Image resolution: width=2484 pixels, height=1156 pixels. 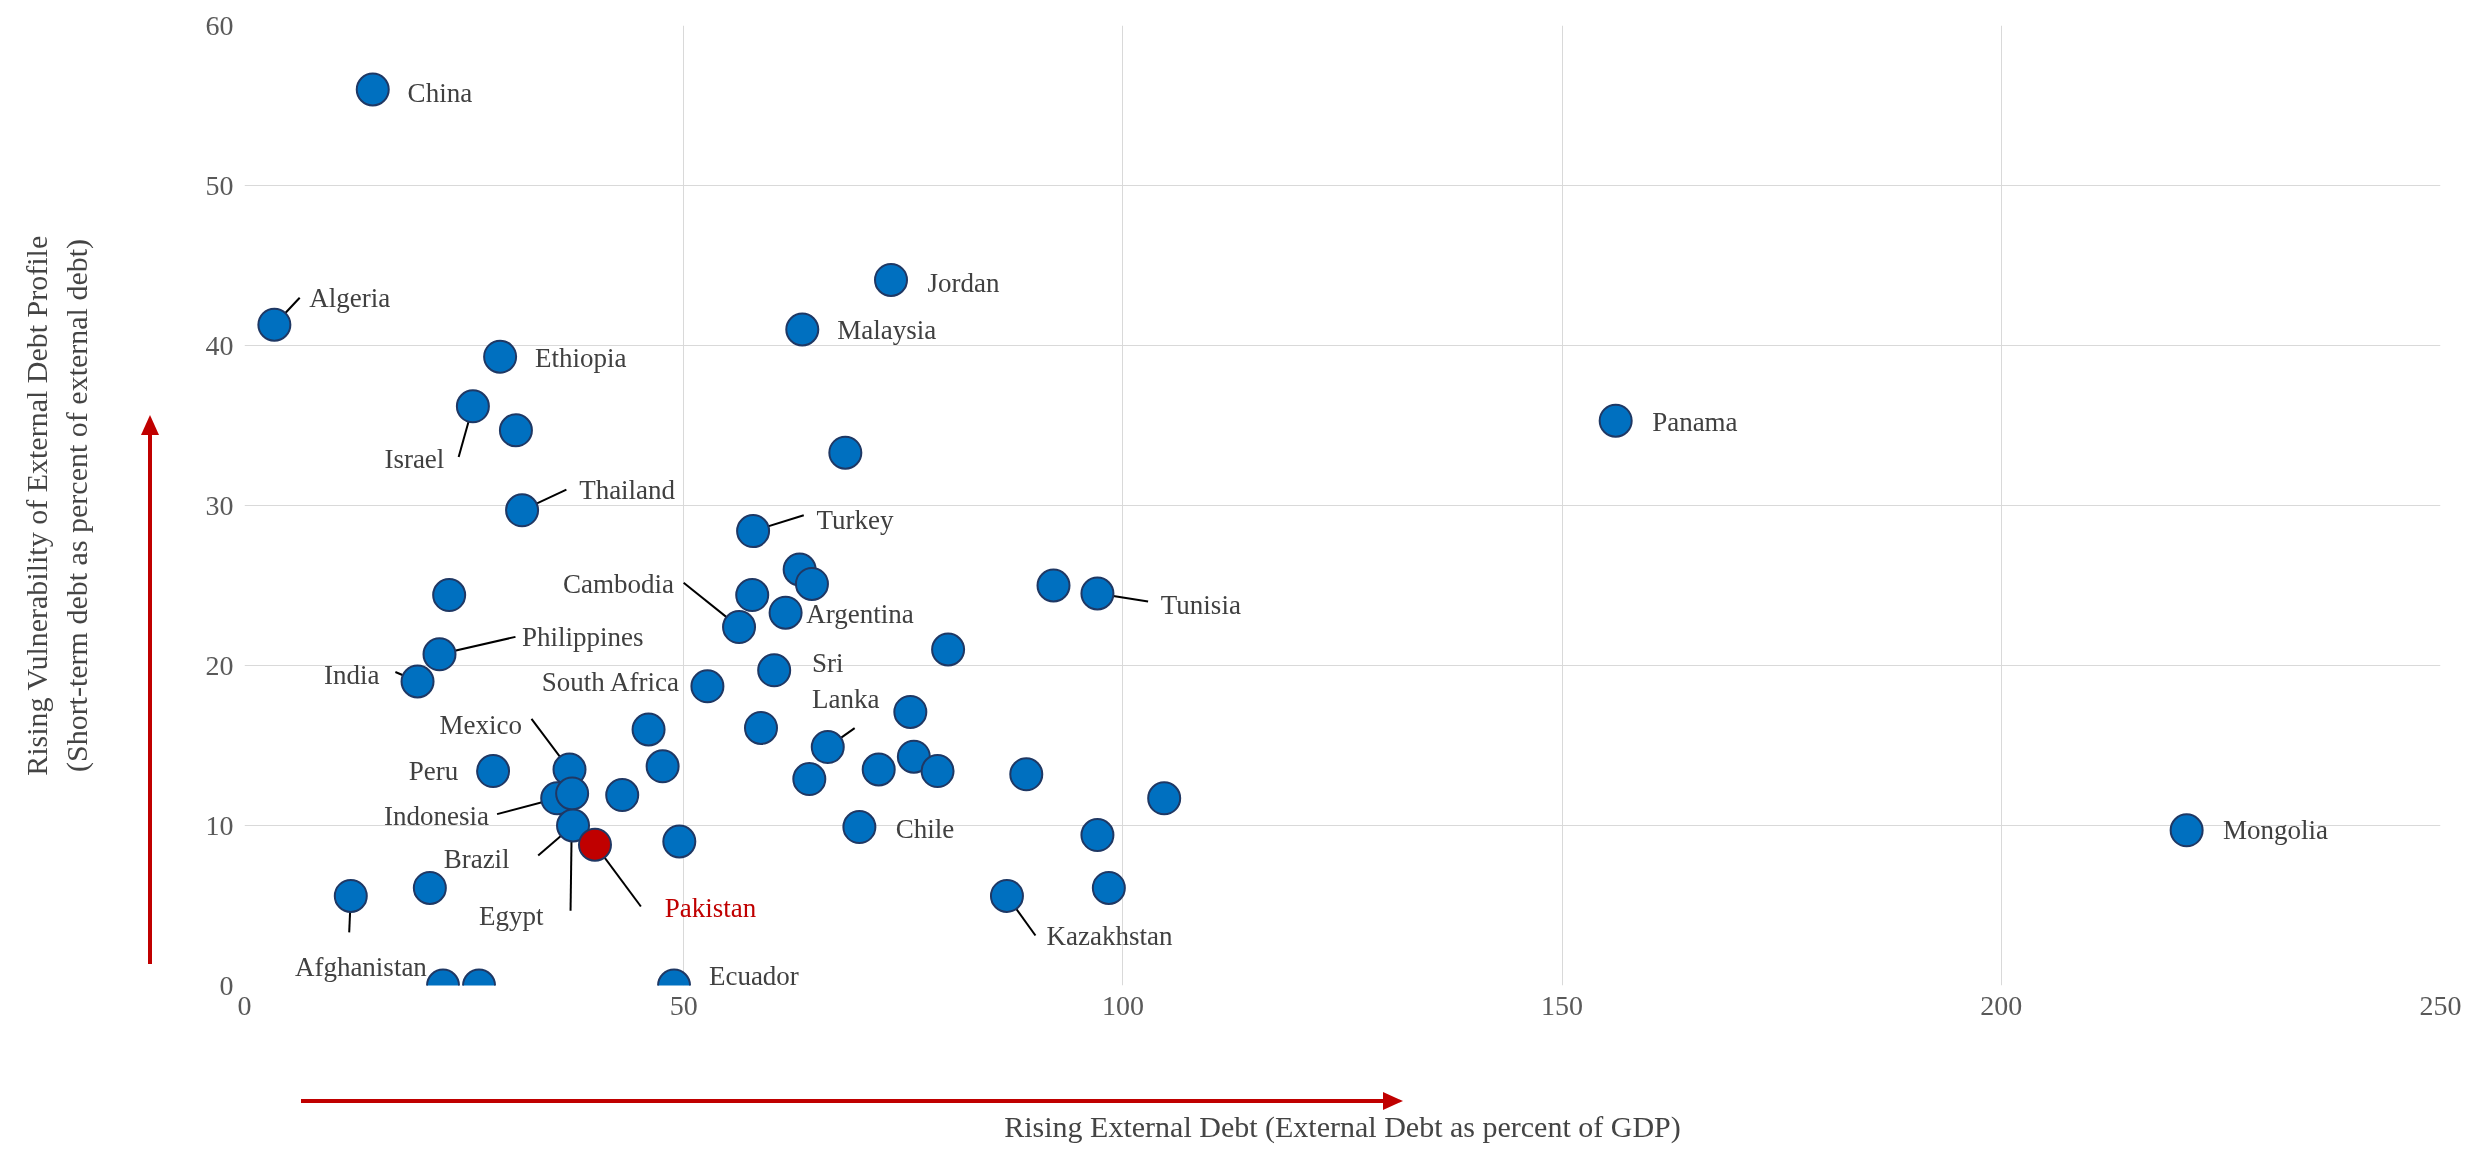 What do you see at coordinates (1122, 1005) in the screenshot?
I see `x-tick-label: 100` at bounding box center [1122, 1005].